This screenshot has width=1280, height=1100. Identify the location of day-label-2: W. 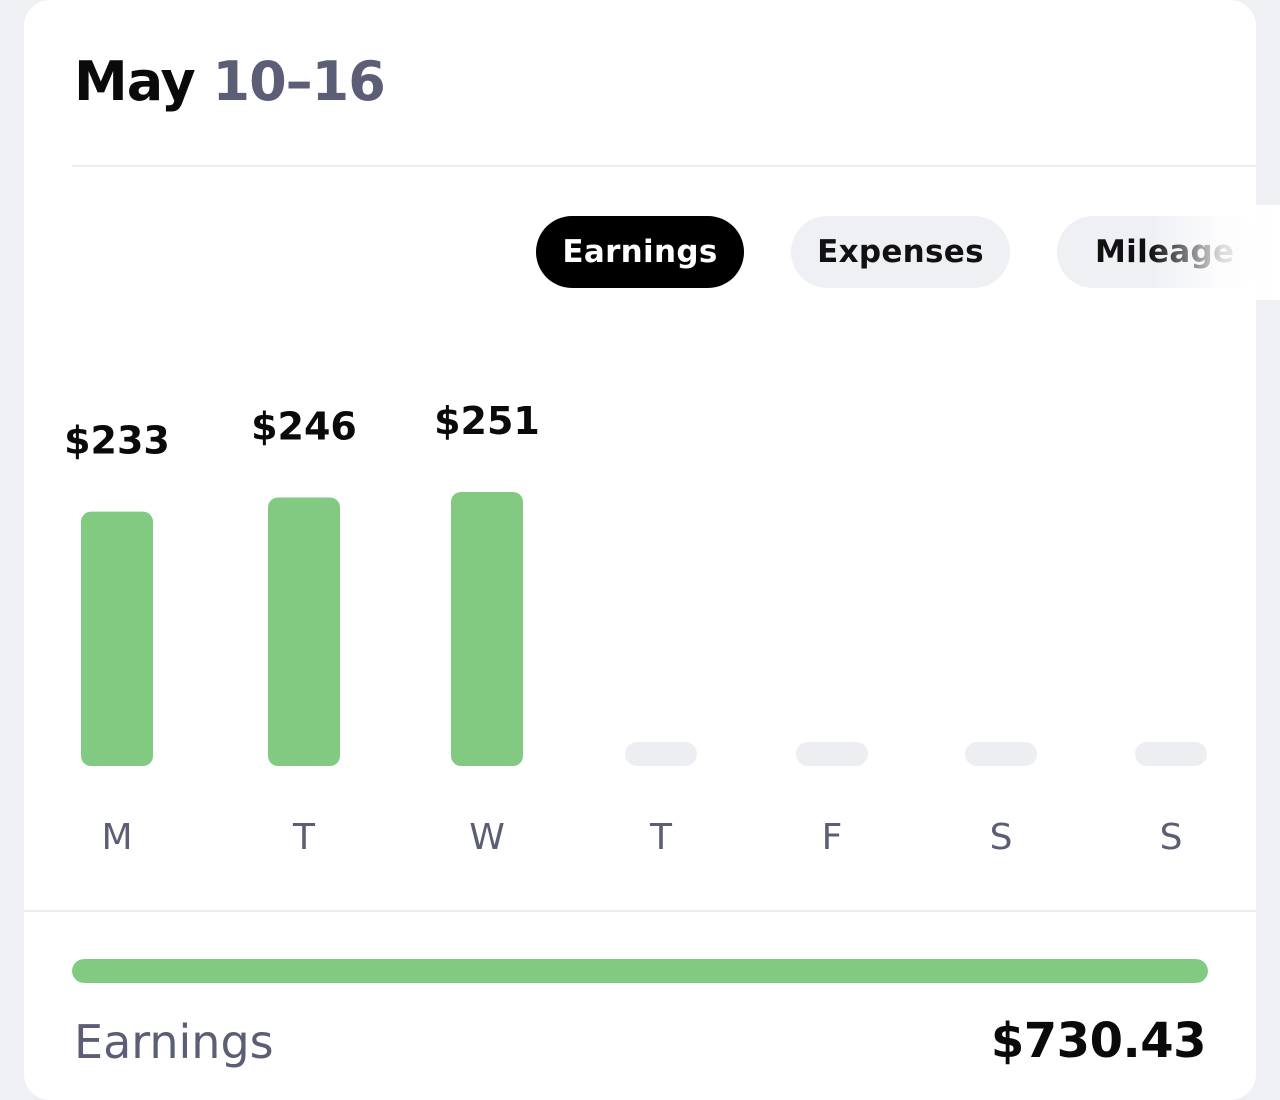
(487, 837).